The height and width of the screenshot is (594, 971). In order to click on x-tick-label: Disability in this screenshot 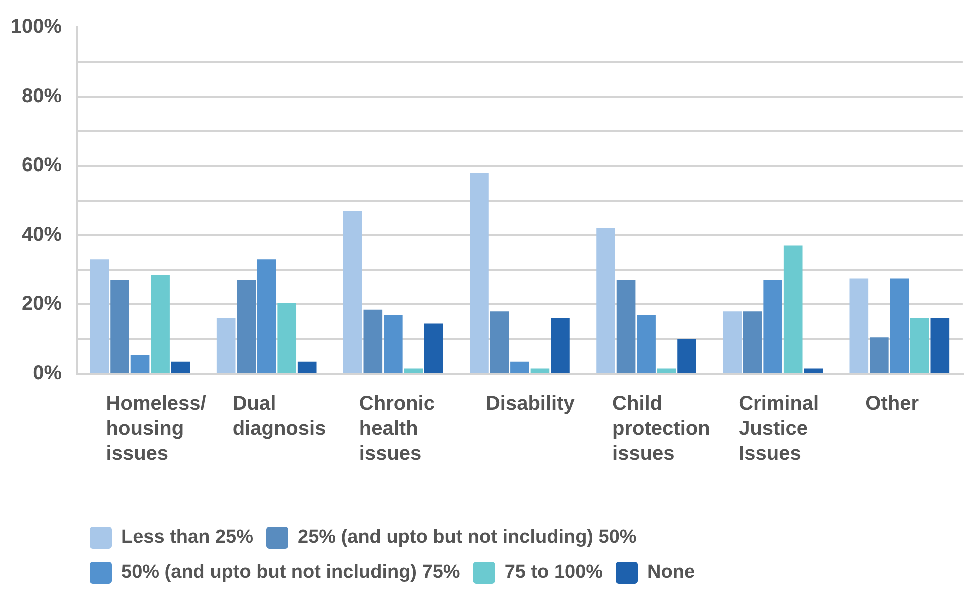, I will do `click(531, 404)`.